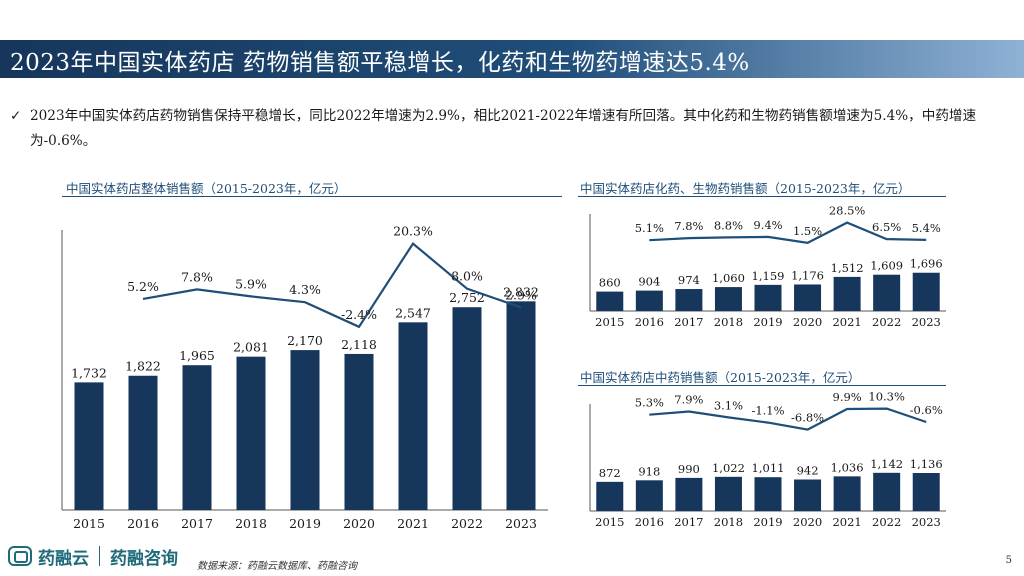 The height and width of the screenshot is (576, 1024). I want to click on bar-value-label: 1,060, so click(728, 278).